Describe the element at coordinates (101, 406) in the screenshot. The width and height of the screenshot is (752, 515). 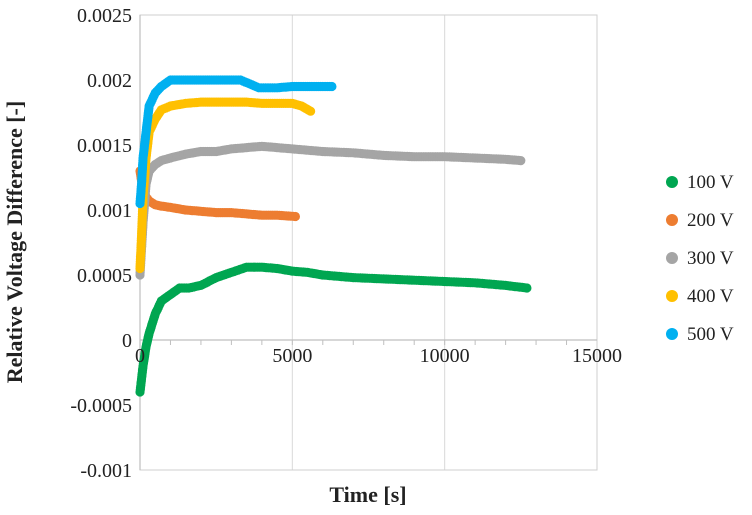
I see `y-tick-label: -0.0005` at that location.